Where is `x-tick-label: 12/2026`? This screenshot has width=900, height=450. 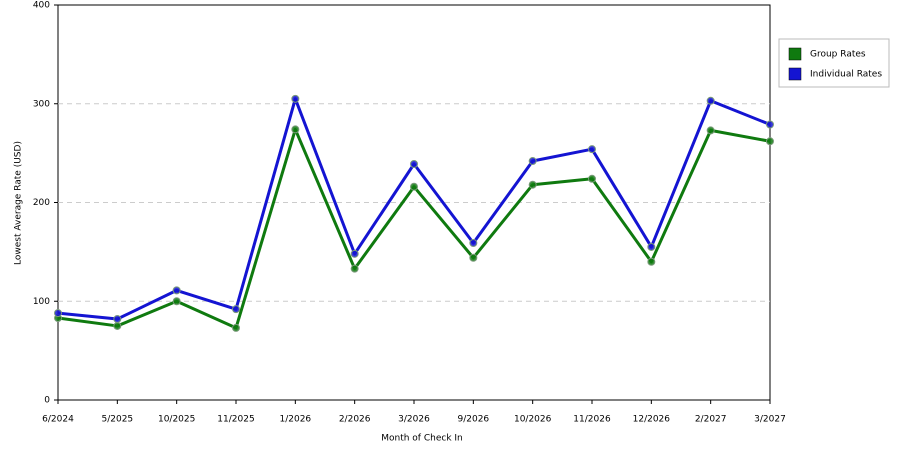 x-tick-label: 12/2026 is located at coordinates (652, 420).